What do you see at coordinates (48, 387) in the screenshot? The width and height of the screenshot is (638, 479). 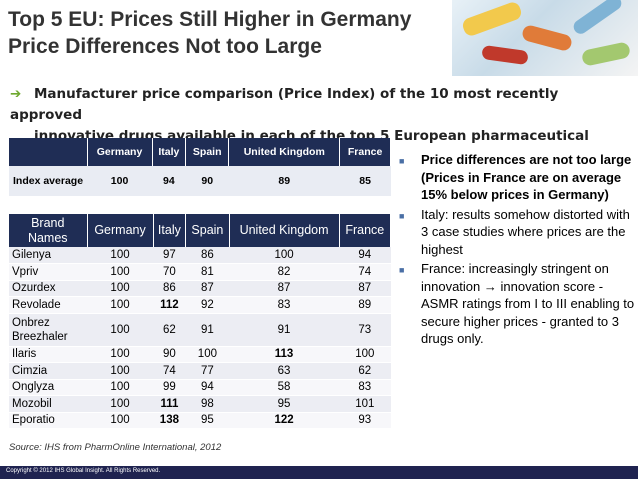 I see `brand-name: Onglyza` at bounding box center [48, 387].